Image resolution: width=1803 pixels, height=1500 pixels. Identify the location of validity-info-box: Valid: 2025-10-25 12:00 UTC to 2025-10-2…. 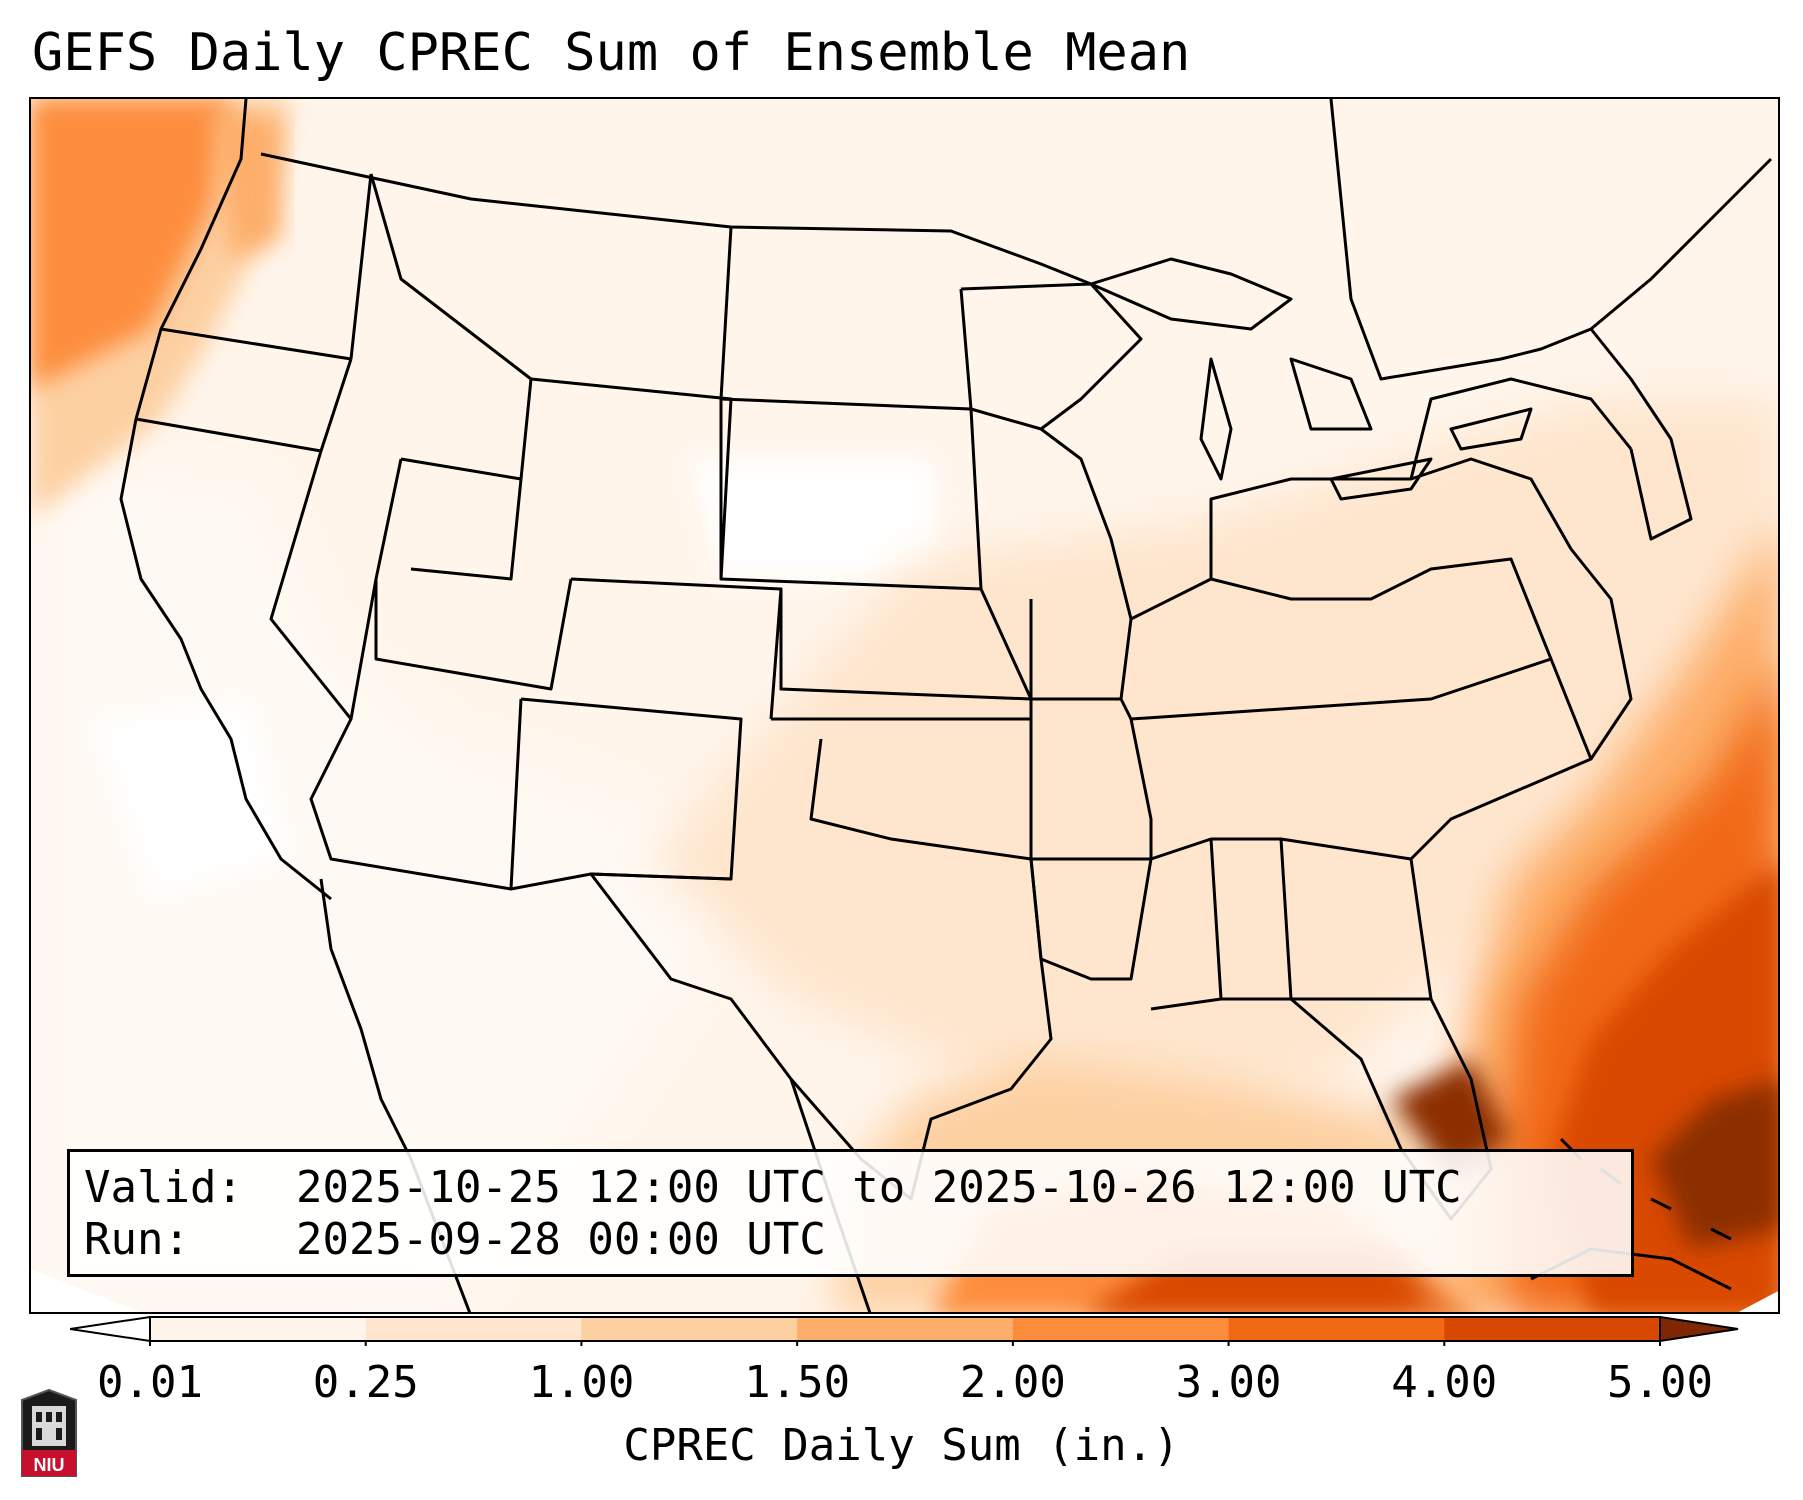
(850, 1213).